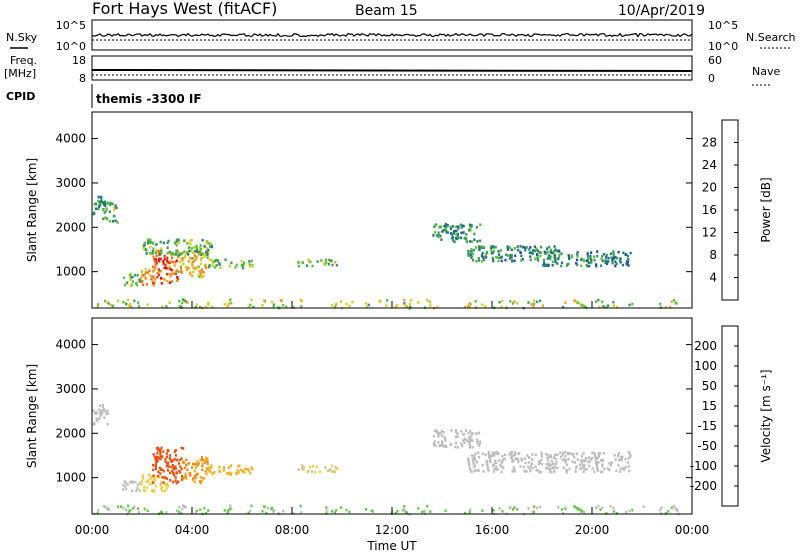  What do you see at coordinates (104, 96) in the screenshot?
I see `cpid-panel: CPID themis -3300 IF` at bounding box center [104, 96].